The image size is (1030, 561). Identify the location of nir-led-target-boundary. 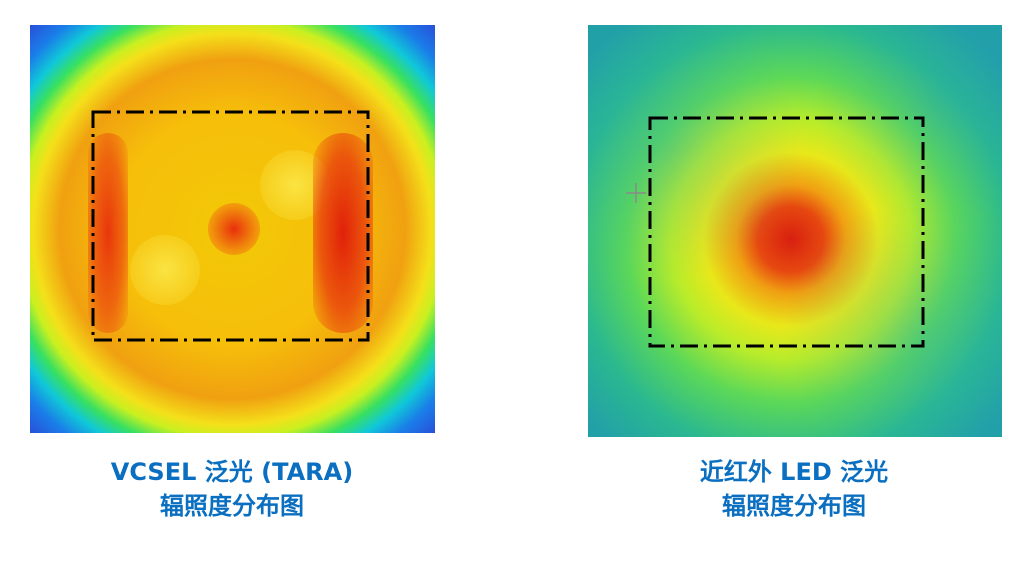
(786, 232).